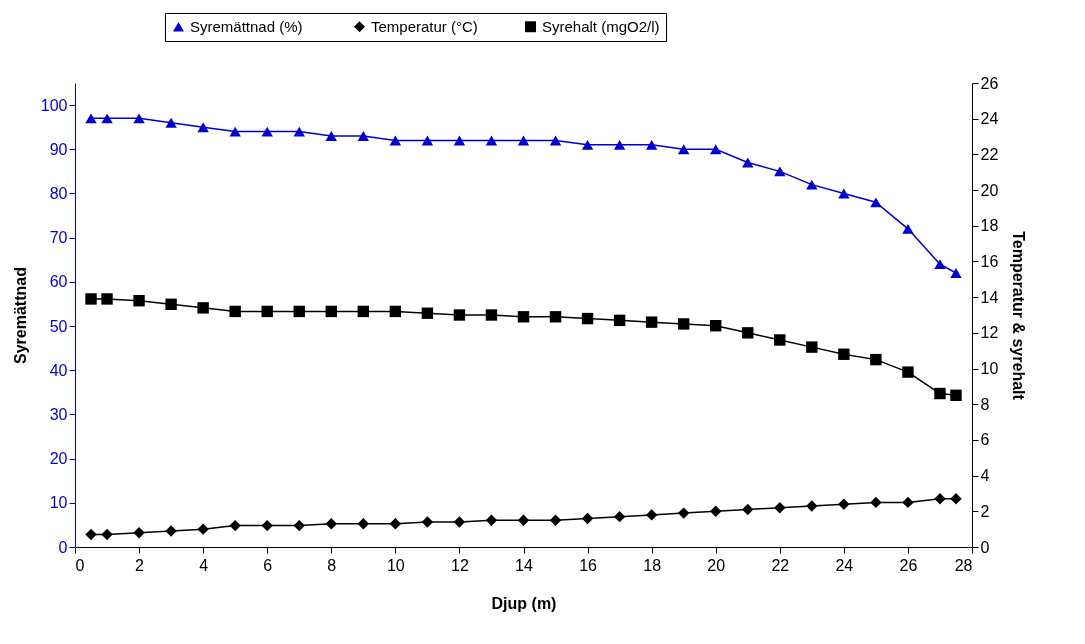 The width and height of the screenshot is (1085, 644). What do you see at coordinates (332, 565) in the screenshot?
I see `x-tick-label: 8` at bounding box center [332, 565].